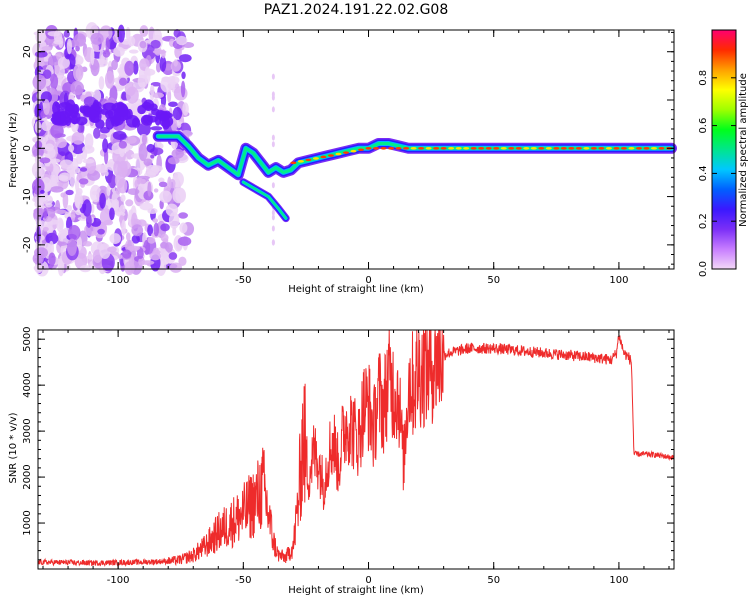 The height and width of the screenshot is (604, 750). I want to click on chart-title: PAZ1.2024.191.22.02.G08, so click(356, 10).